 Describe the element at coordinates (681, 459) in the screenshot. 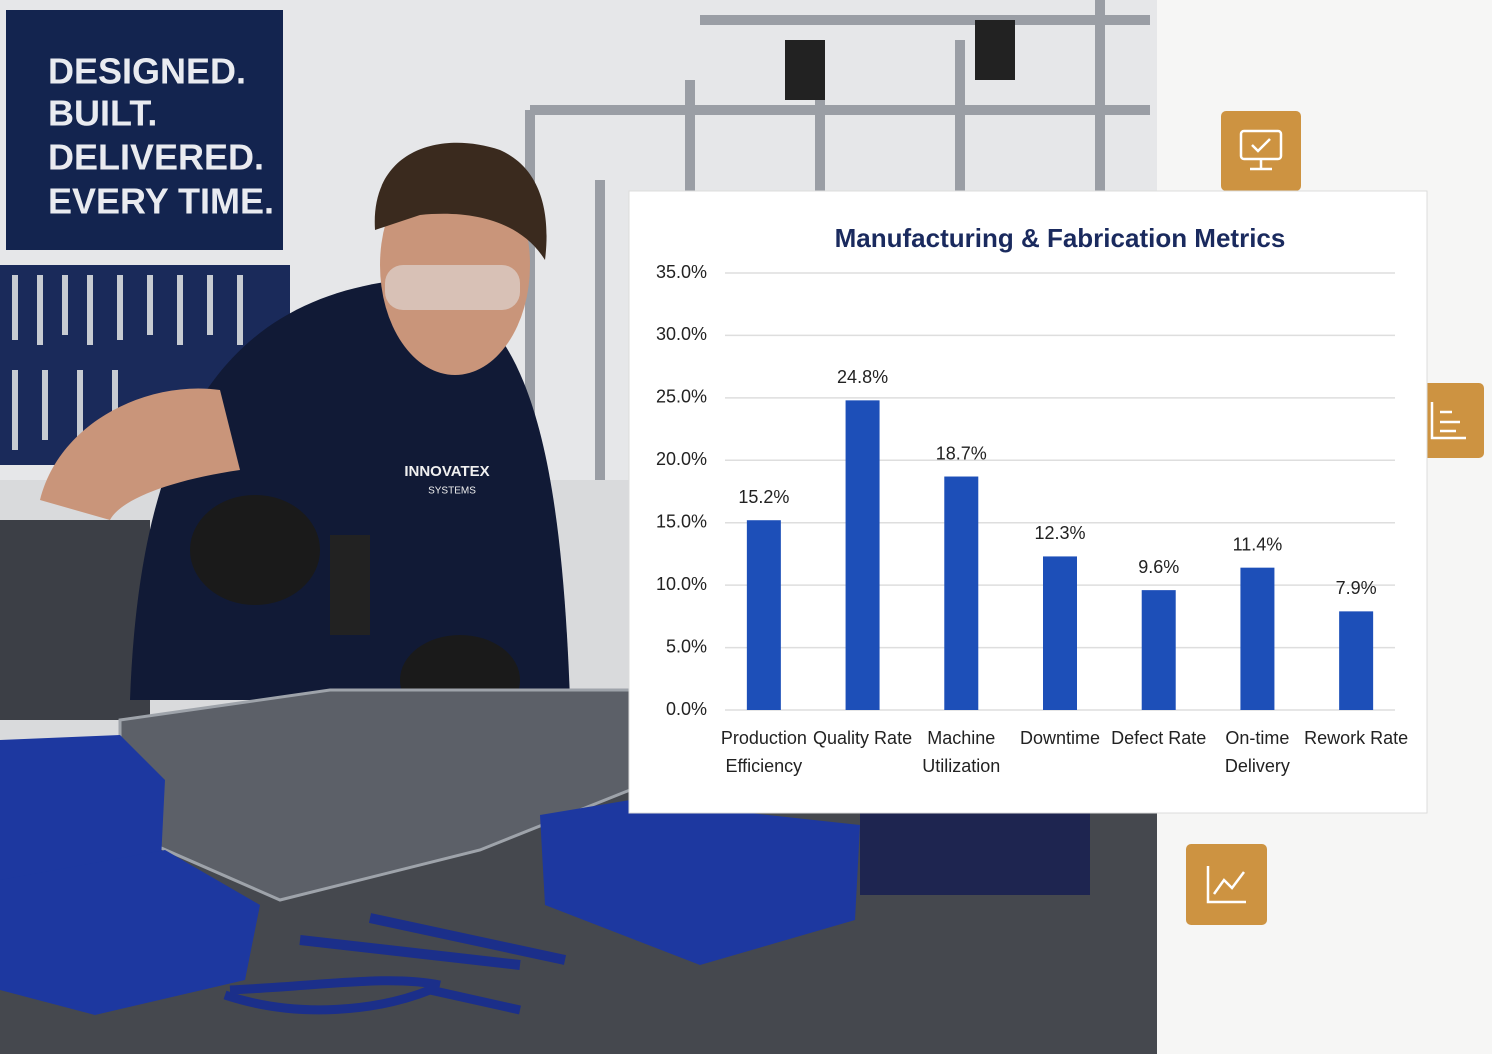

I see `y-tick-label: 20.0%` at that location.